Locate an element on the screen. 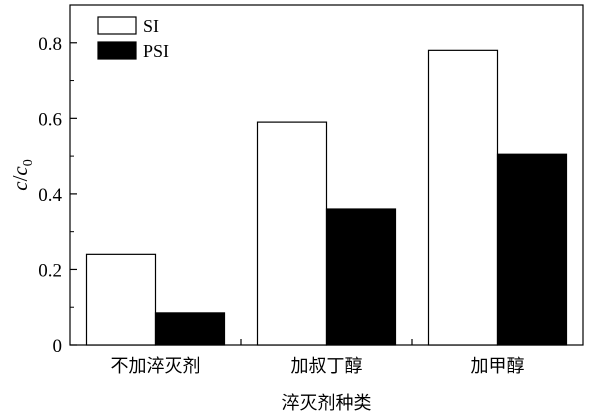  y-tick-label: 0.2 is located at coordinates (50, 270).